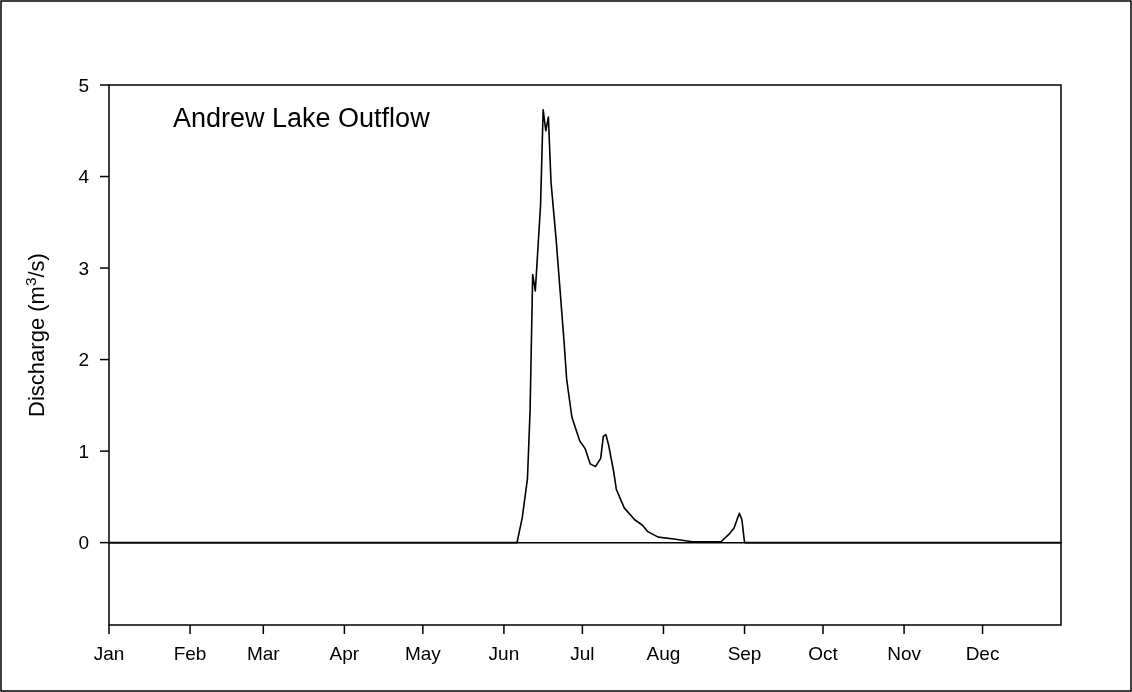  What do you see at coordinates (823, 653) in the screenshot?
I see `x-tick-label: Oct` at bounding box center [823, 653].